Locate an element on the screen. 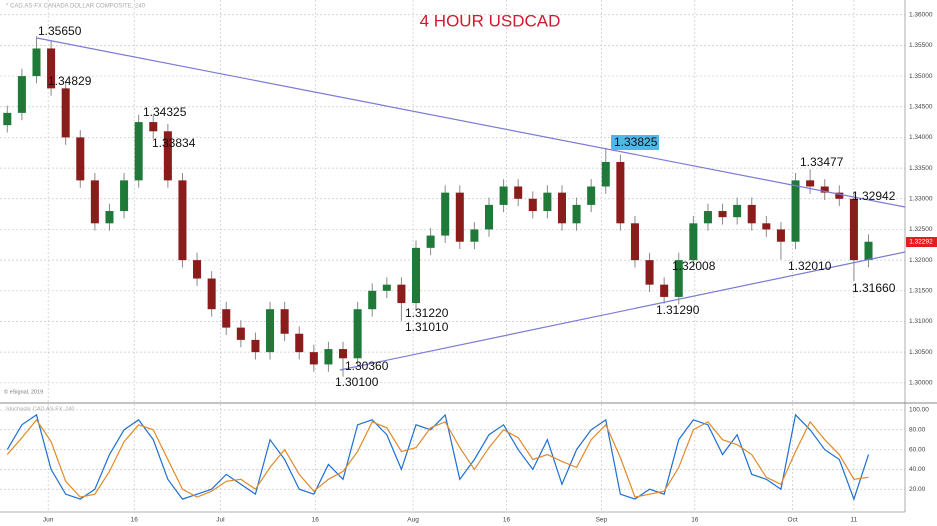 Image resolution: width=937 pixels, height=526 pixels. y-tick-label: 60.00 is located at coordinates (917, 449).